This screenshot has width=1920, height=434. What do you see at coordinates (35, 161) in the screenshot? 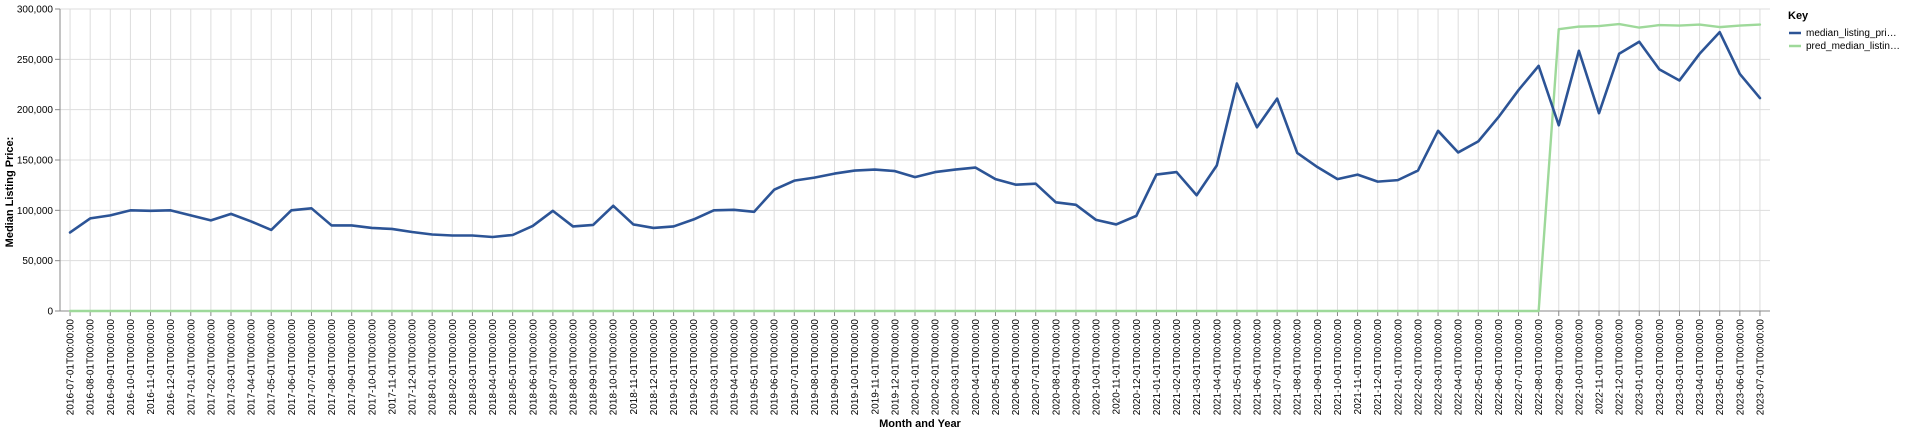
I see `y-tick-label: 150,000` at bounding box center [35, 161].